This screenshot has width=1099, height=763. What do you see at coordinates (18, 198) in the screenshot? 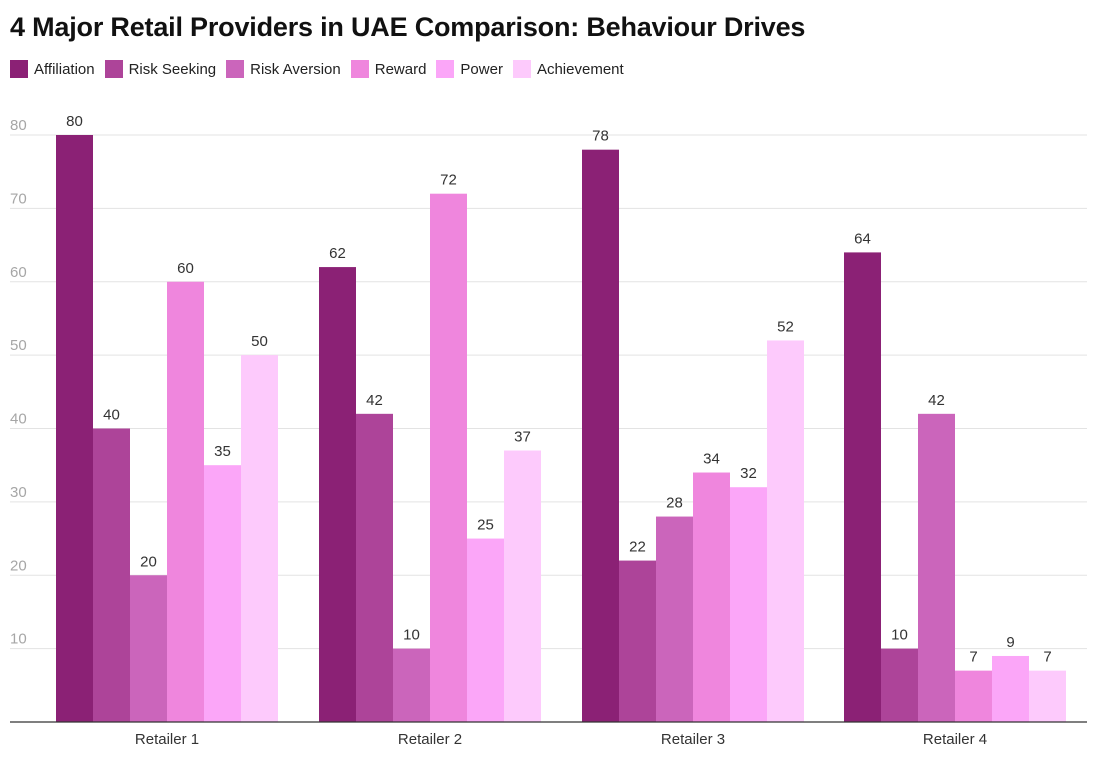
I see `y-tick-label: 70` at bounding box center [18, 198].